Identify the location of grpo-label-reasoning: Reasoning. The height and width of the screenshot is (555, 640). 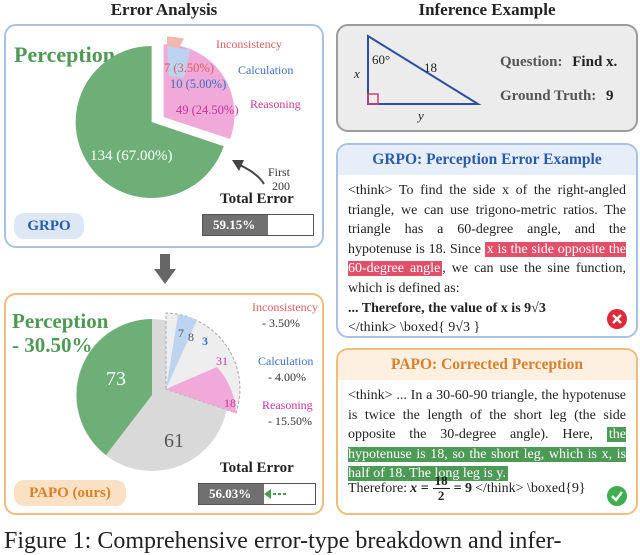
(275, 104).